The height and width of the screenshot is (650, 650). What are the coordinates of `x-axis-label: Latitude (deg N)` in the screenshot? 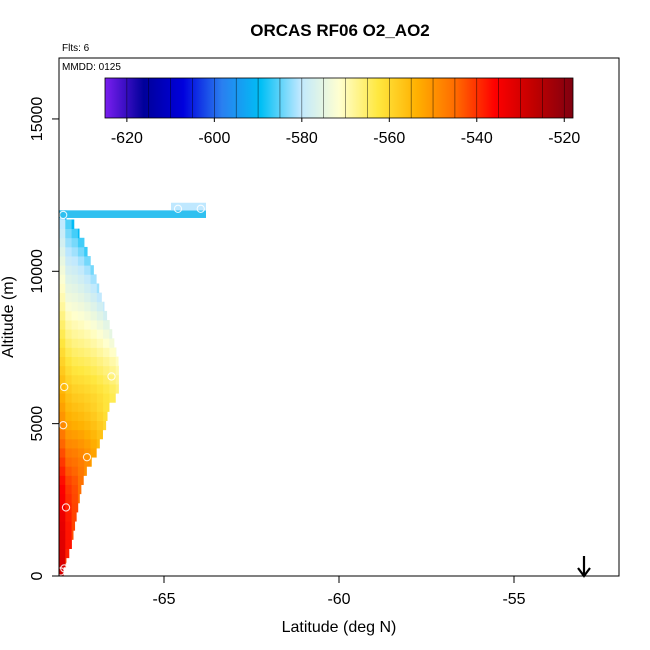 It's located at (339, 627).